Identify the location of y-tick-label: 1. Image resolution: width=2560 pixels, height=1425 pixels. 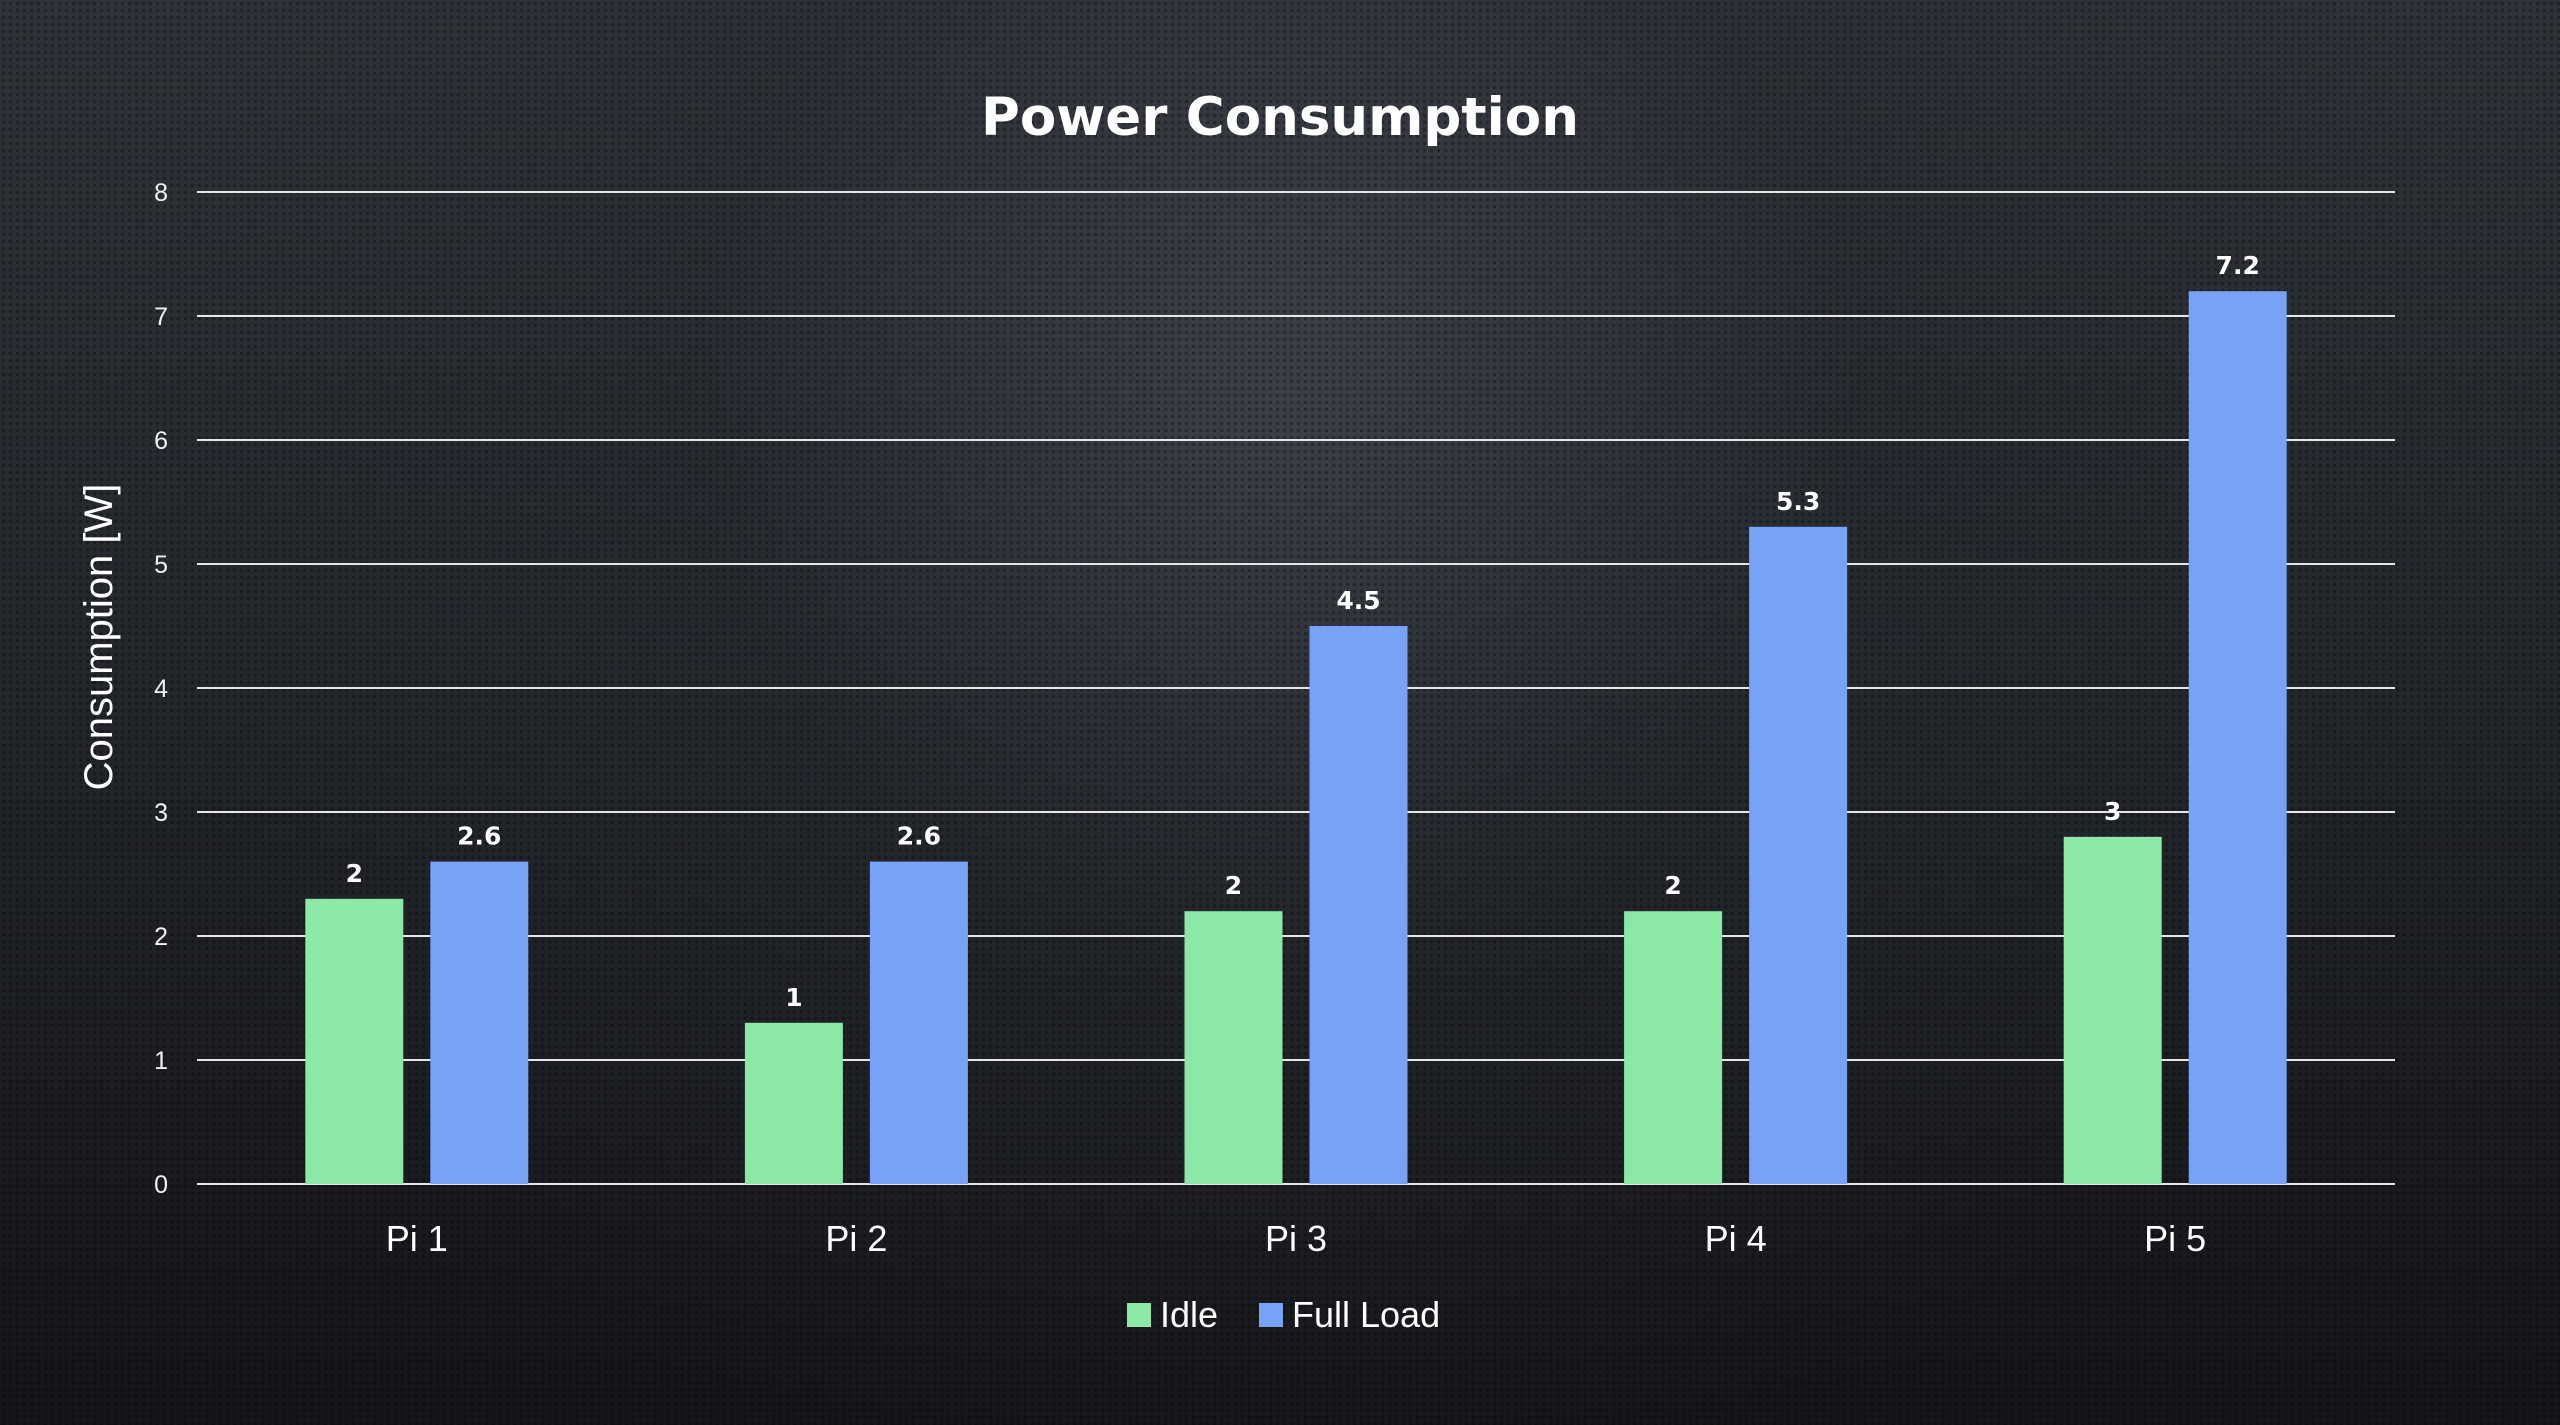
(161, 1061).